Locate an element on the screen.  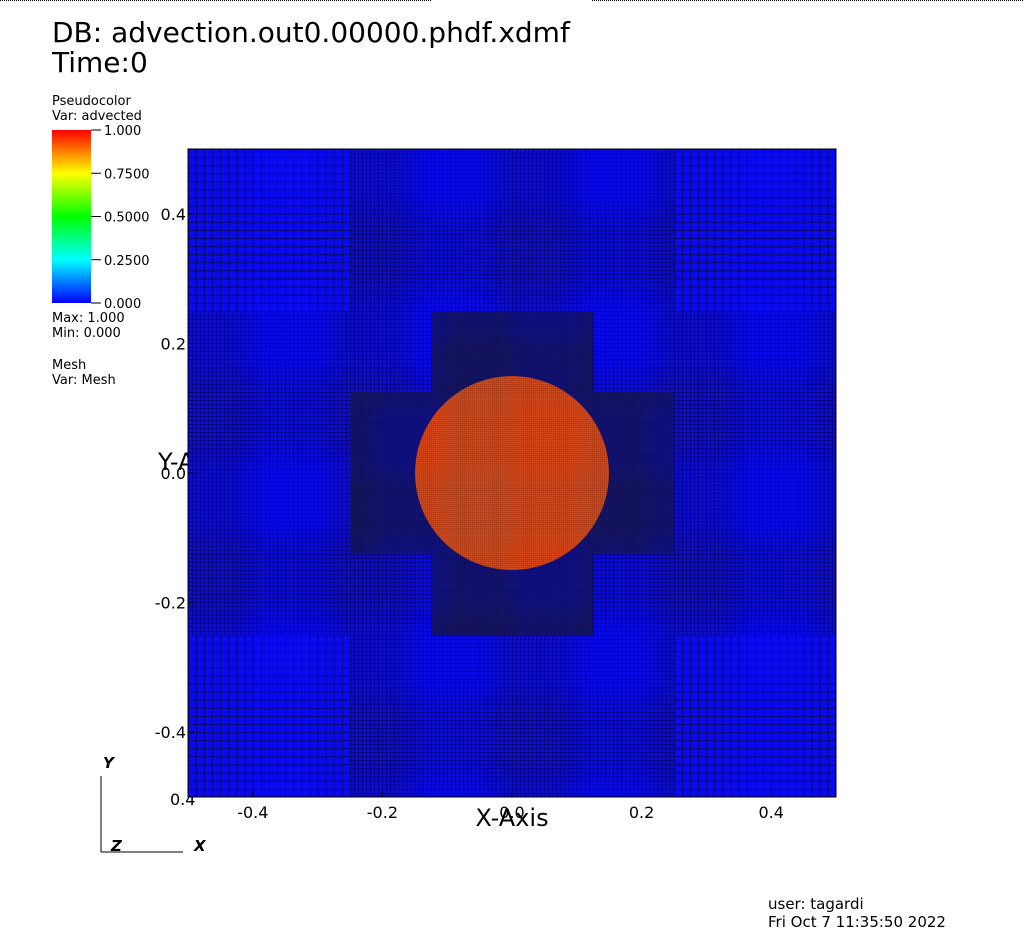
x-axis-title: X-Axis is located at coordinates (511, 818).